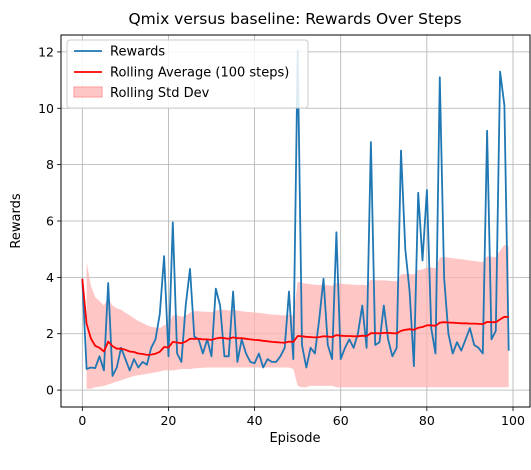 This screenshot has height=470, width=531. Describe the element at coordinates (16, 220) in the screenshot. I see `y-axis-label: Rewards` at that location.